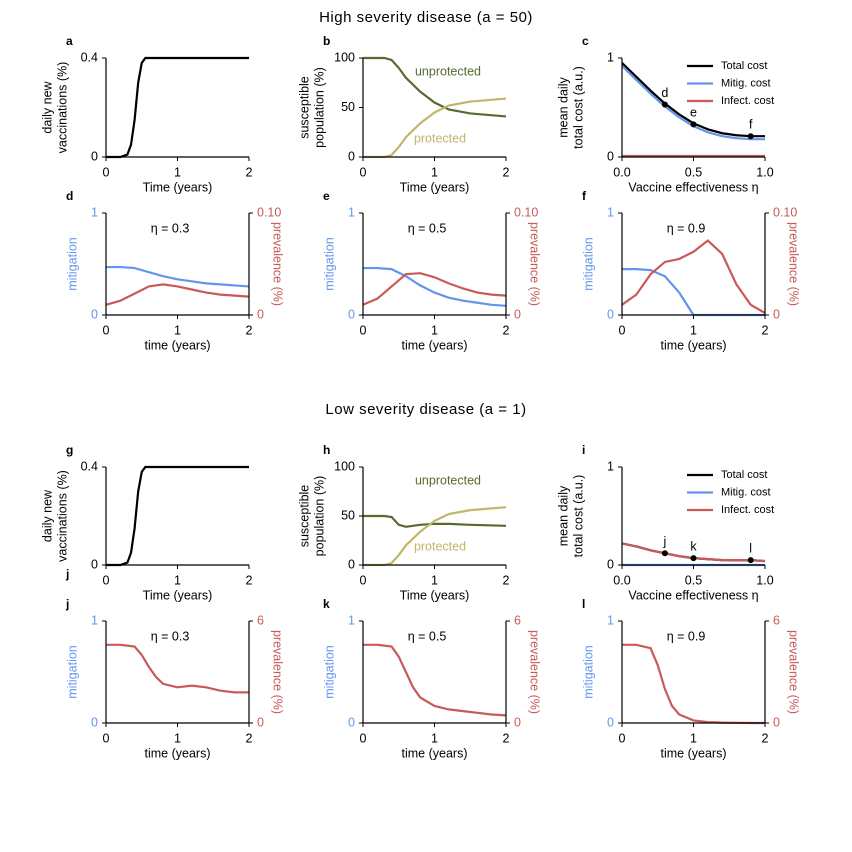 The image size is (852, 852). I want to click on panel-letter: i, so click(583, 450).